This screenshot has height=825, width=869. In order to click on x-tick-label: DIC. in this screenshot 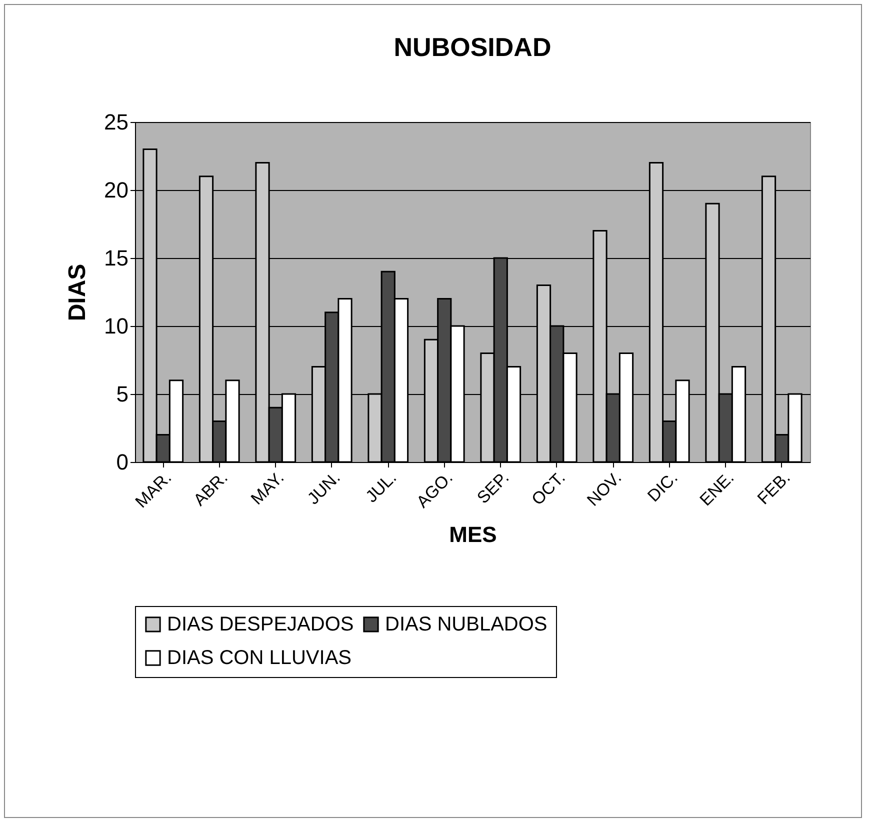, I will do `click(663, 487)`.